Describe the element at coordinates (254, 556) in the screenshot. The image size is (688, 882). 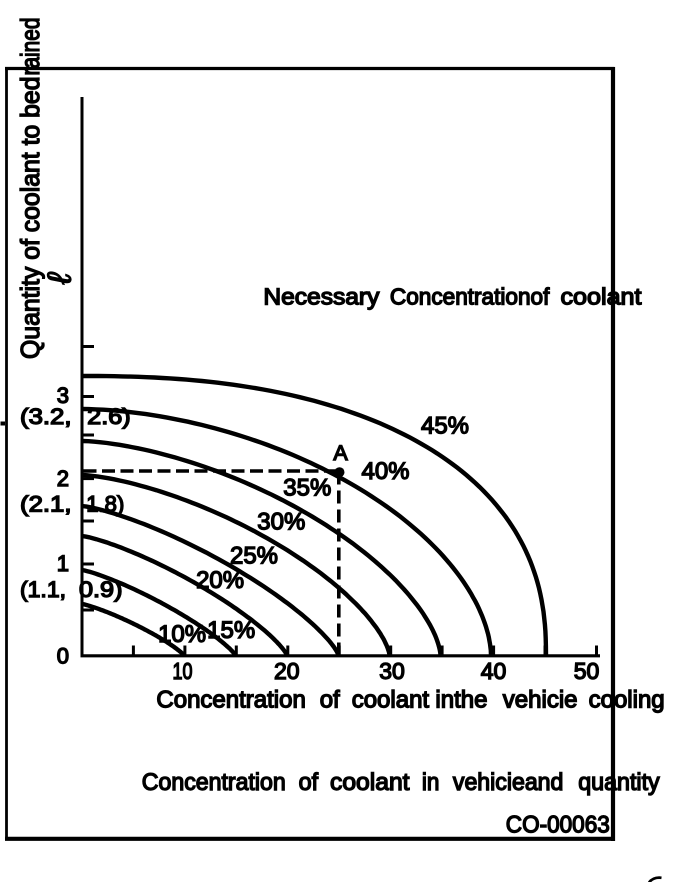
I see `svg-text: 25%` at that location.